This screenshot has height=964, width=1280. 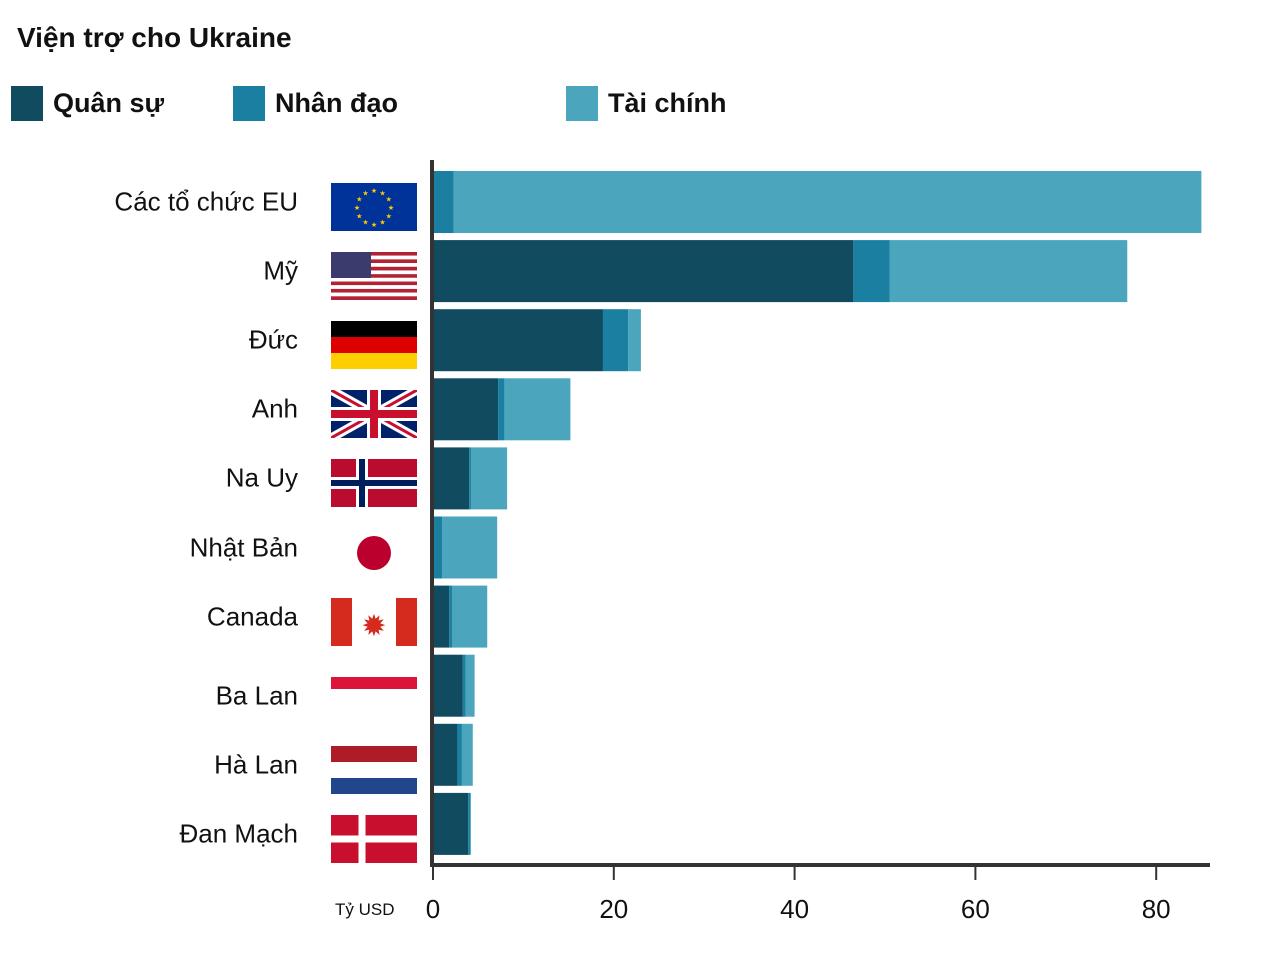 I want to click on category-label: Canada, so click(x=252, y=616).